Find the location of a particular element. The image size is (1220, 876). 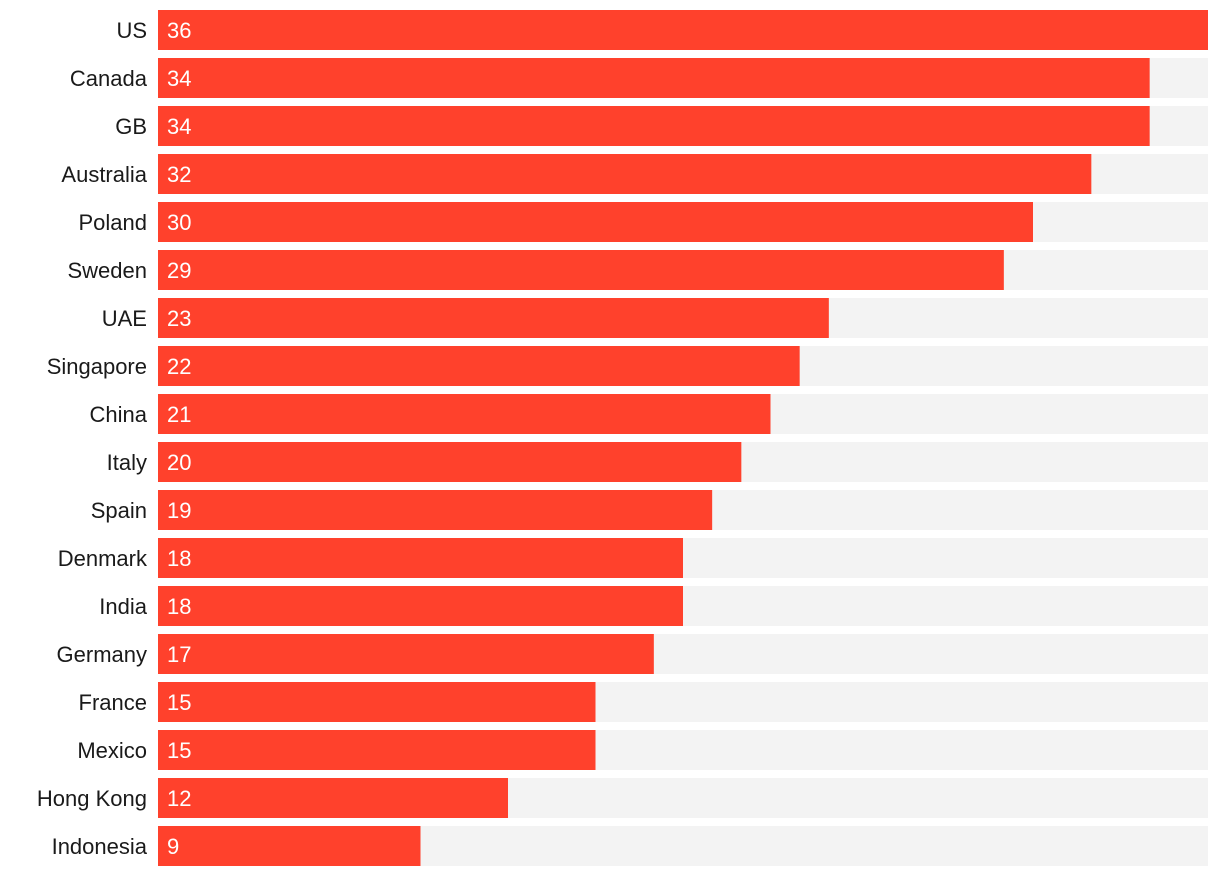

bar-row: Germany 17 is located at coordinates (632, 654).